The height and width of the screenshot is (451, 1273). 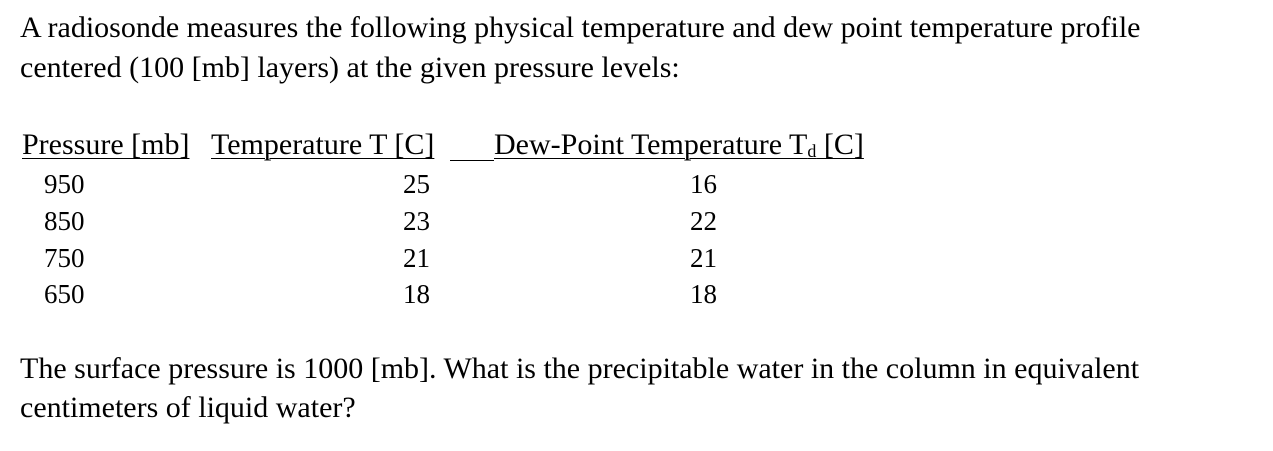 I want to click on cell-temperature: 25, so click(x=416, y=184).